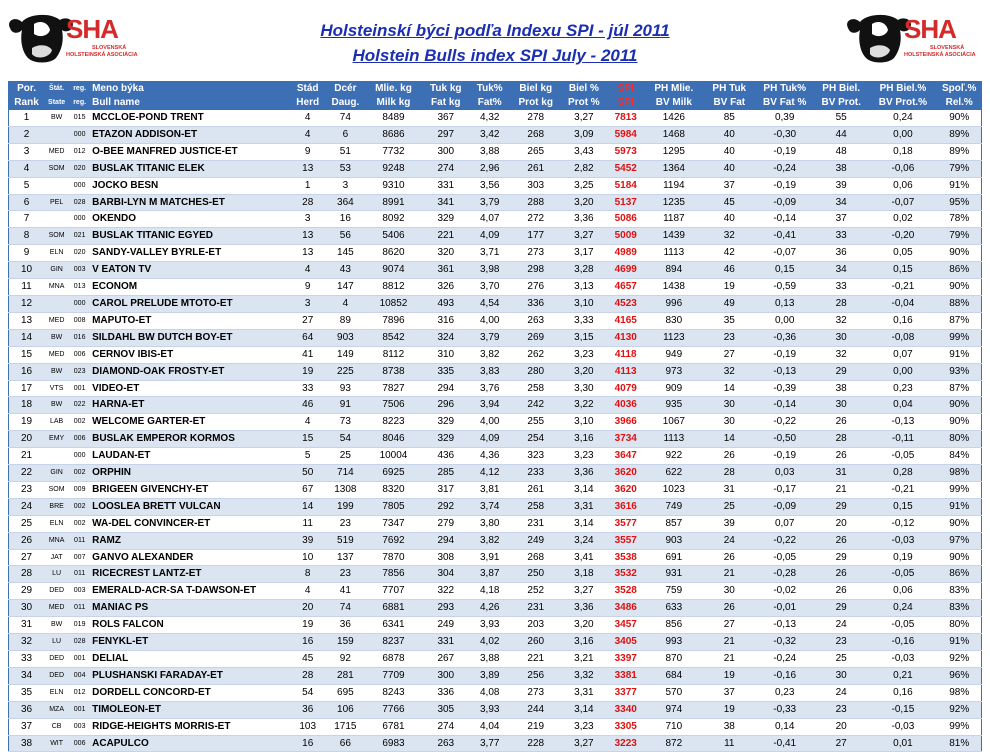 The height and width of the screenshot is (752, 990). What do you see at coordinates (308, 102) in the screenshot?
I see `column-header: Herd` at bounding box center [308, 102].